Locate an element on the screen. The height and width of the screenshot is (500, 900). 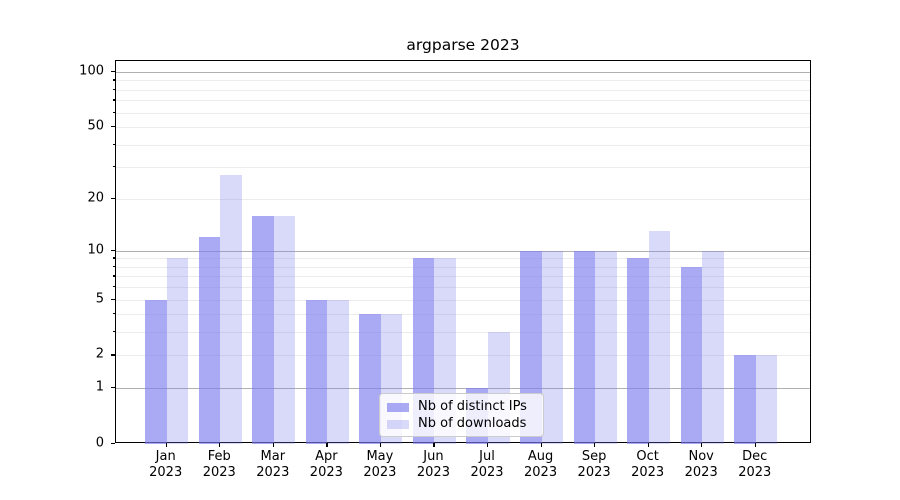
x-tick-label: Jan 2023 is located at coordinates (166, 464).